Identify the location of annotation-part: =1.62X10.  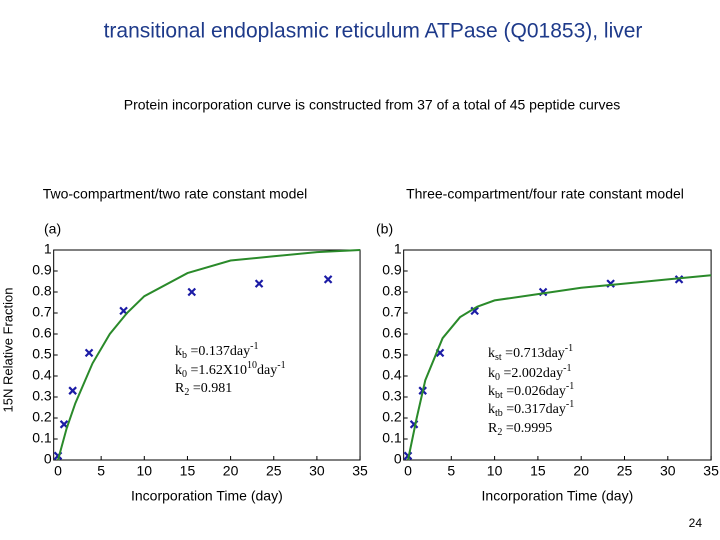
(217, 370).